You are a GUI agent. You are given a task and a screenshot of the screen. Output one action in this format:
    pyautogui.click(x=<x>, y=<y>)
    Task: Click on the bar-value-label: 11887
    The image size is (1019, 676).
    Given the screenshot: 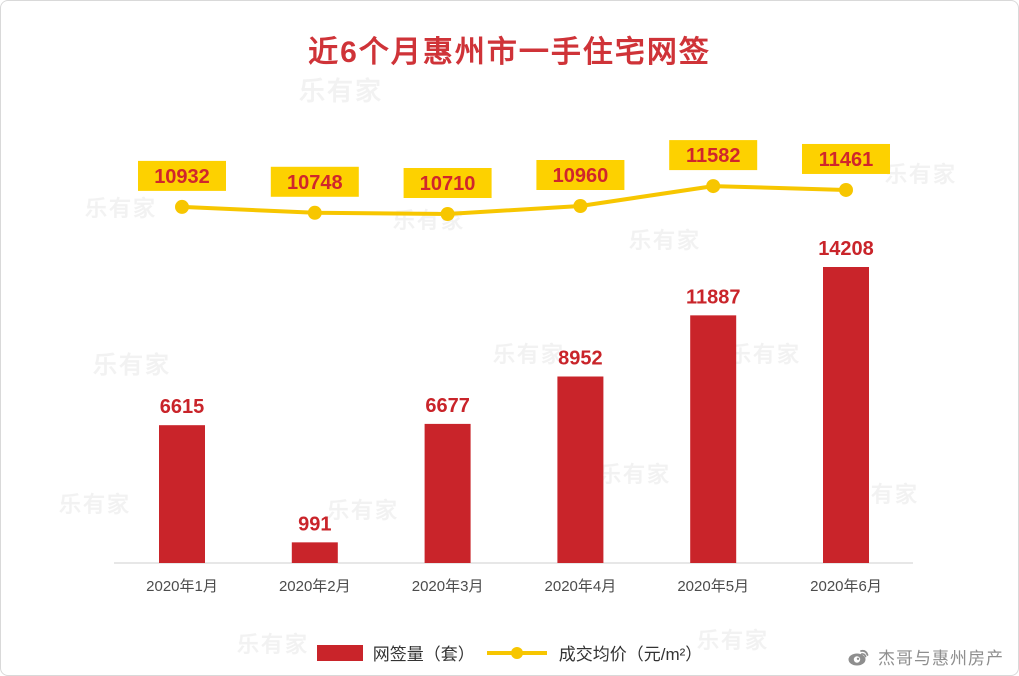 What is the action you would take?
    pyautogui.click(x=713, y=297)
    